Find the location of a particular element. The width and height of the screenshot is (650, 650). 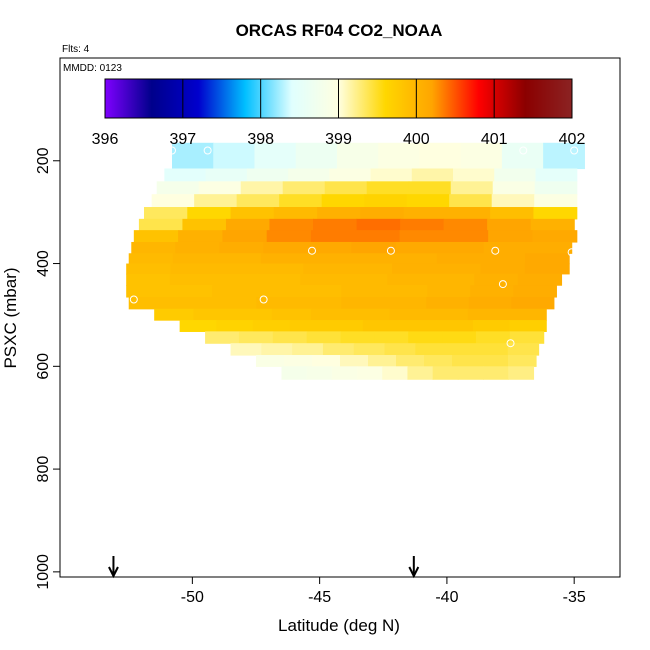

x-tick-label: -35 is located at coordinates (574, 597).